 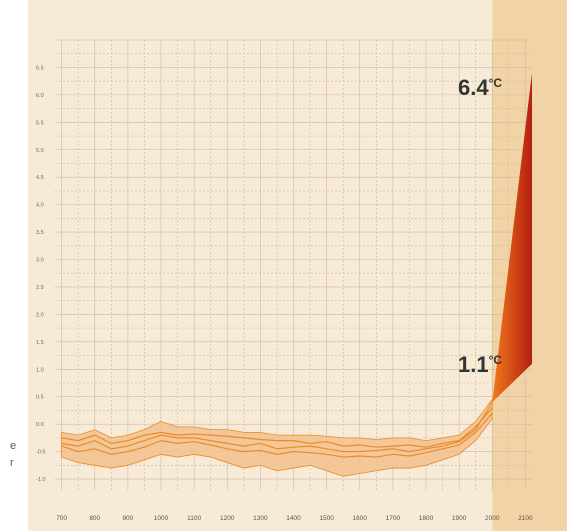 I want to click on y-tick-label: 1.0, so click(x=40, y=370).